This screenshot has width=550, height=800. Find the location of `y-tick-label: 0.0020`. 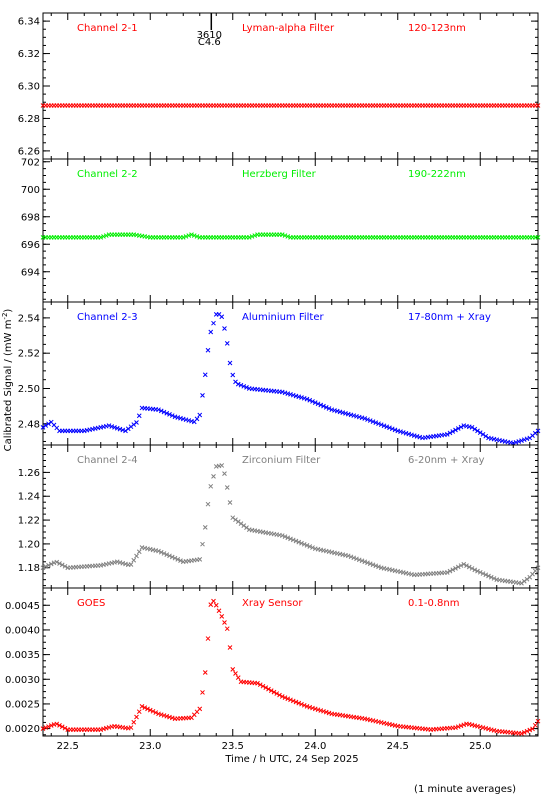

y-tick-label: 0.0020 is located at coordinates (22, 729).